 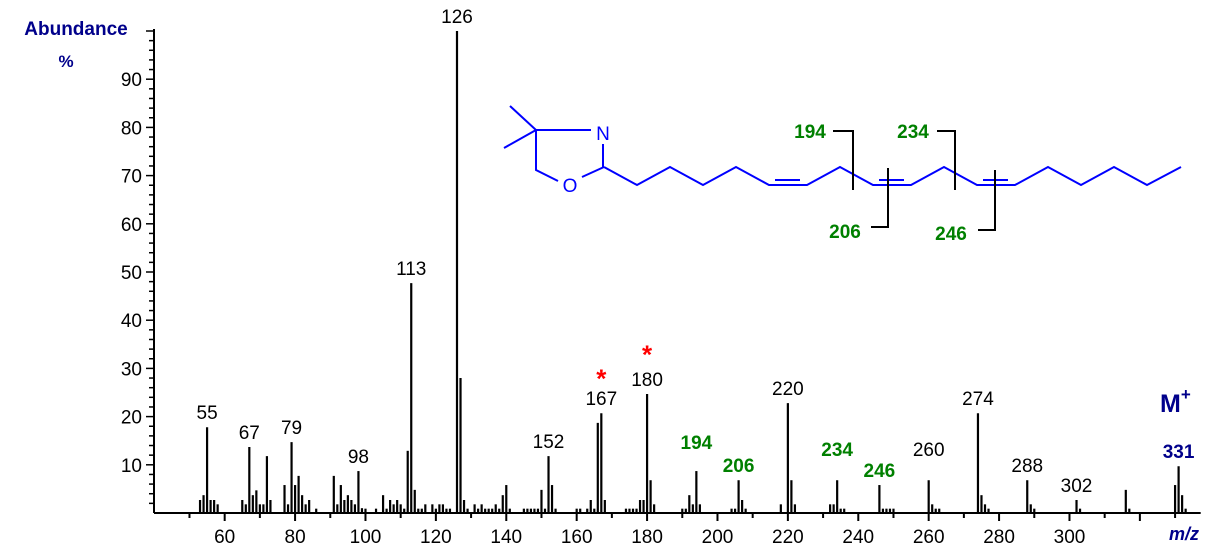 I want to click on peak-label: 98, so click(x=358, y=457).